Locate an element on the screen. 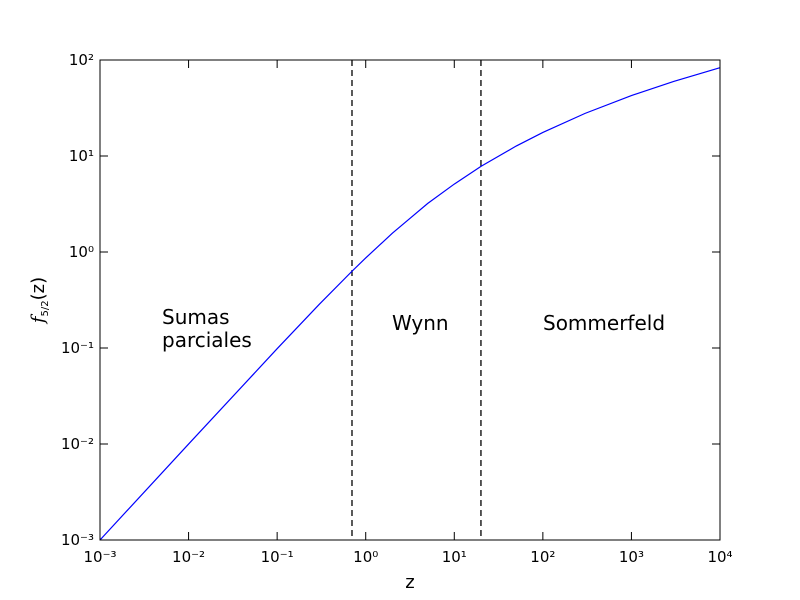  y-tick-label: 10⁻¹ is located at coordinates (77, 348).